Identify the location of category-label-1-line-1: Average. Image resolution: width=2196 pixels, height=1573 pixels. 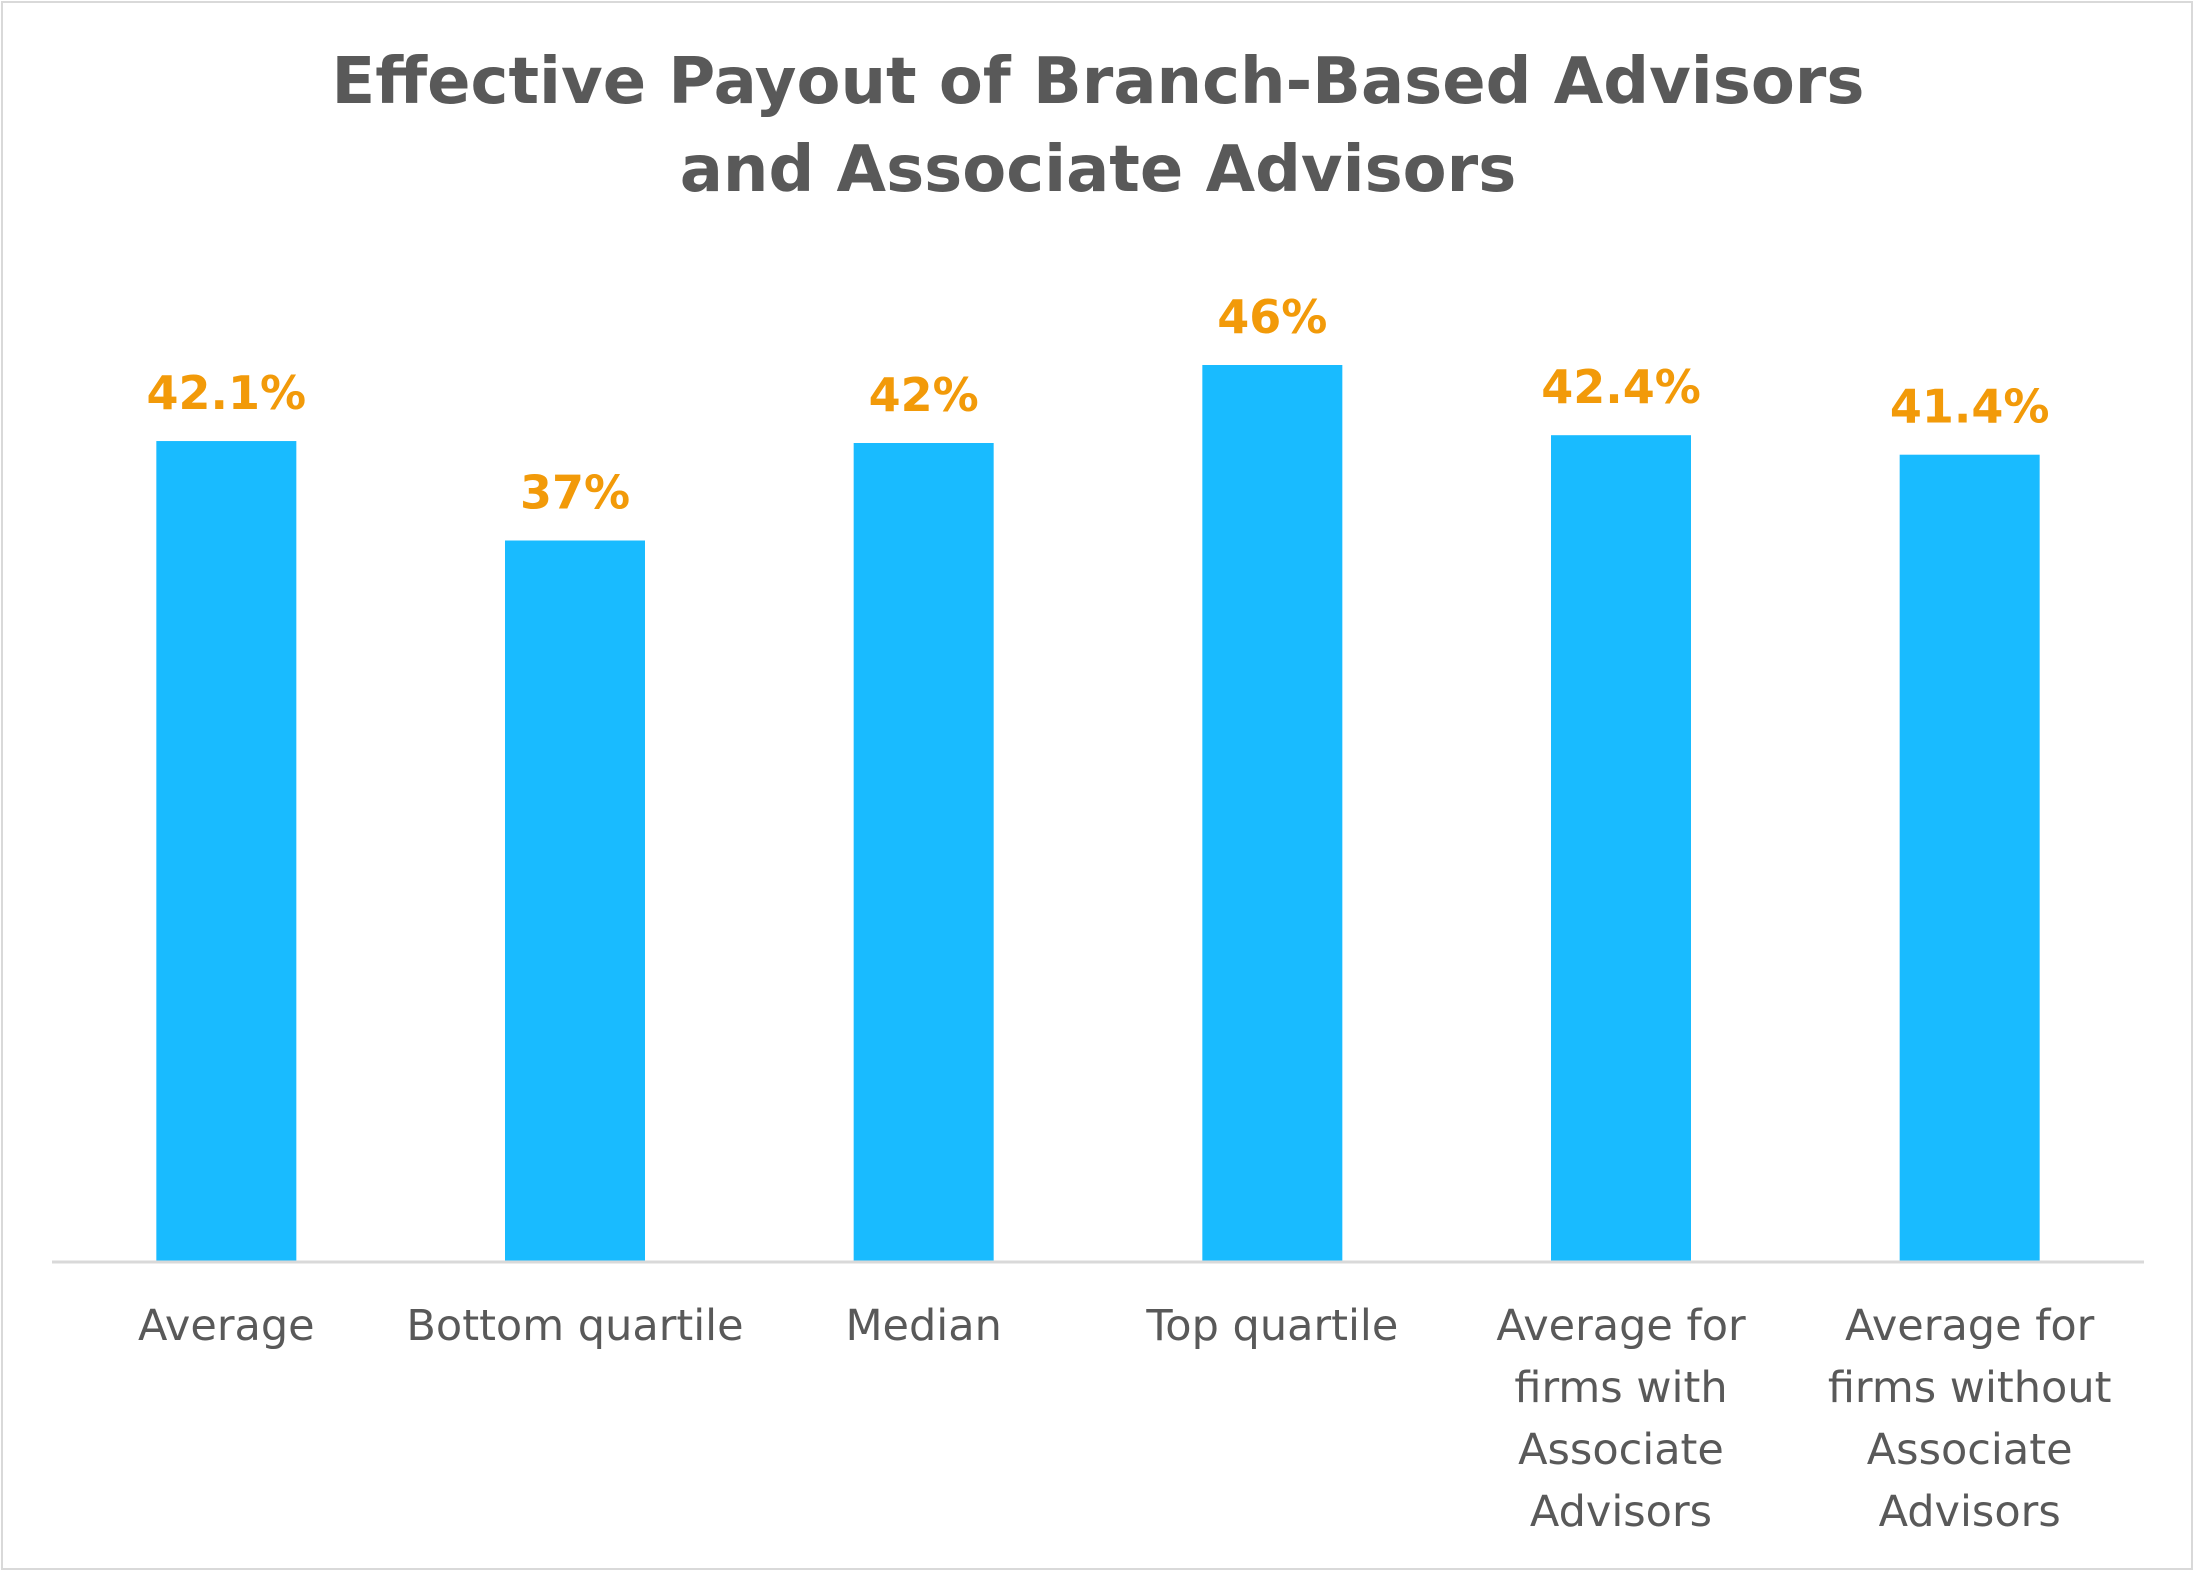
(226, 1326).